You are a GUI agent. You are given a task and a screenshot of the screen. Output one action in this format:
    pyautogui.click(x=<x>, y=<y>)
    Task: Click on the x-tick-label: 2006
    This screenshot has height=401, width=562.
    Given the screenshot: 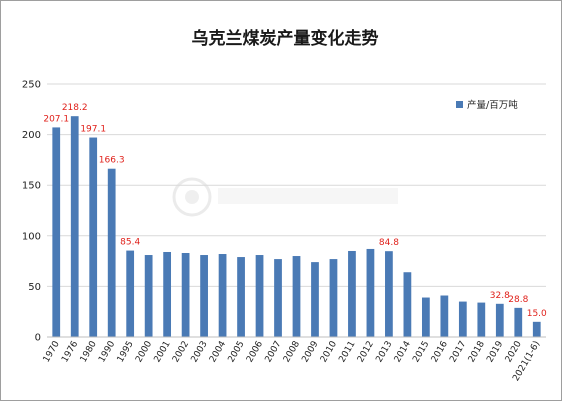 What is the action you would take?
    pyautogui.click(x=255, y=351)
    